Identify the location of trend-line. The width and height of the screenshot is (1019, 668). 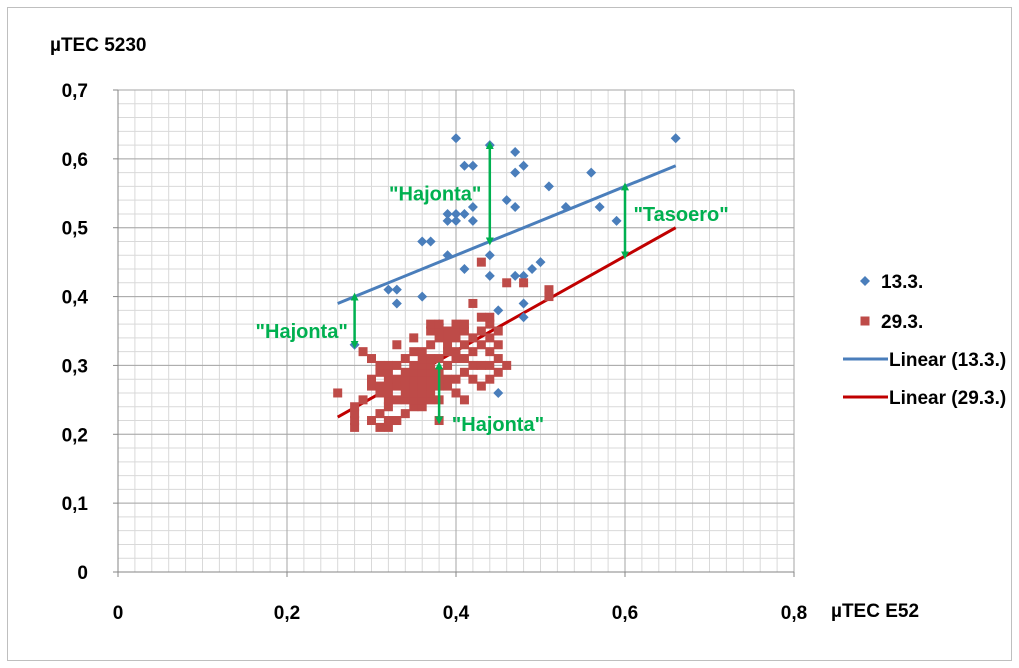
(507, 234).